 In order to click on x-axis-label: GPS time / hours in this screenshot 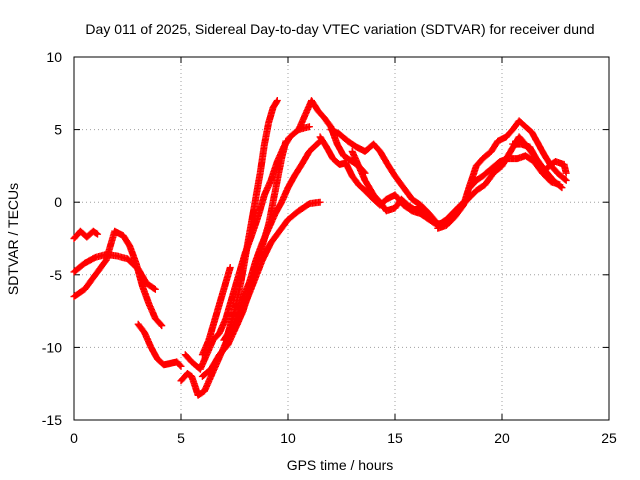, I will do `click(340, 465)`.